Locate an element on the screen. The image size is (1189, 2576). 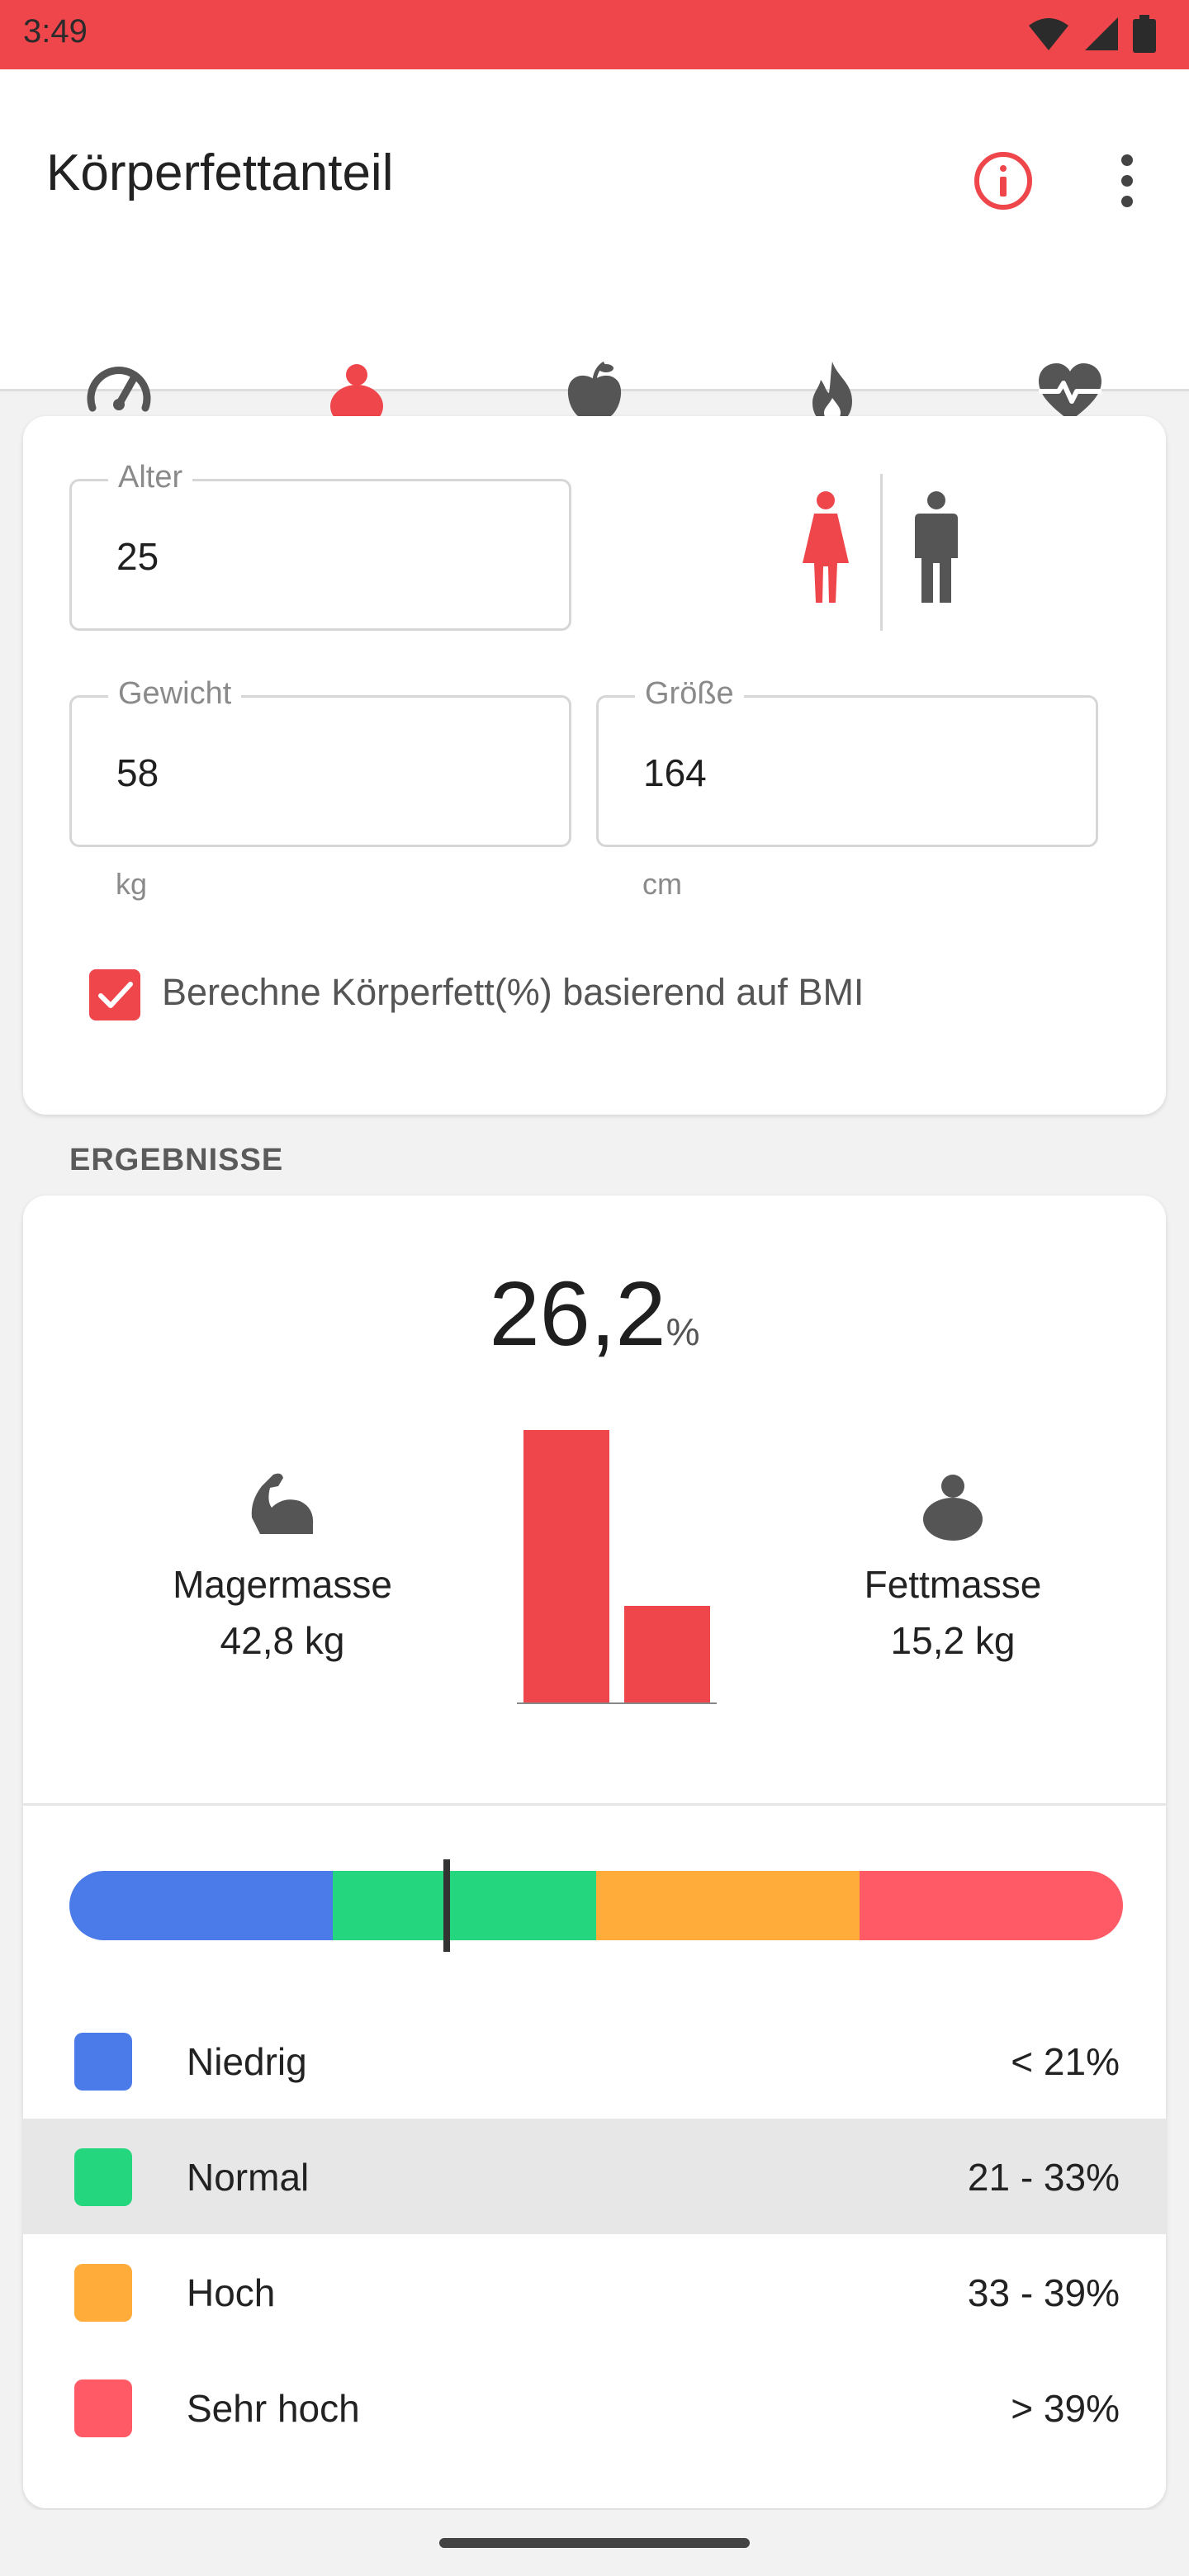
lean-mass-label: Magermasse is located at coordinates (282, 1584).